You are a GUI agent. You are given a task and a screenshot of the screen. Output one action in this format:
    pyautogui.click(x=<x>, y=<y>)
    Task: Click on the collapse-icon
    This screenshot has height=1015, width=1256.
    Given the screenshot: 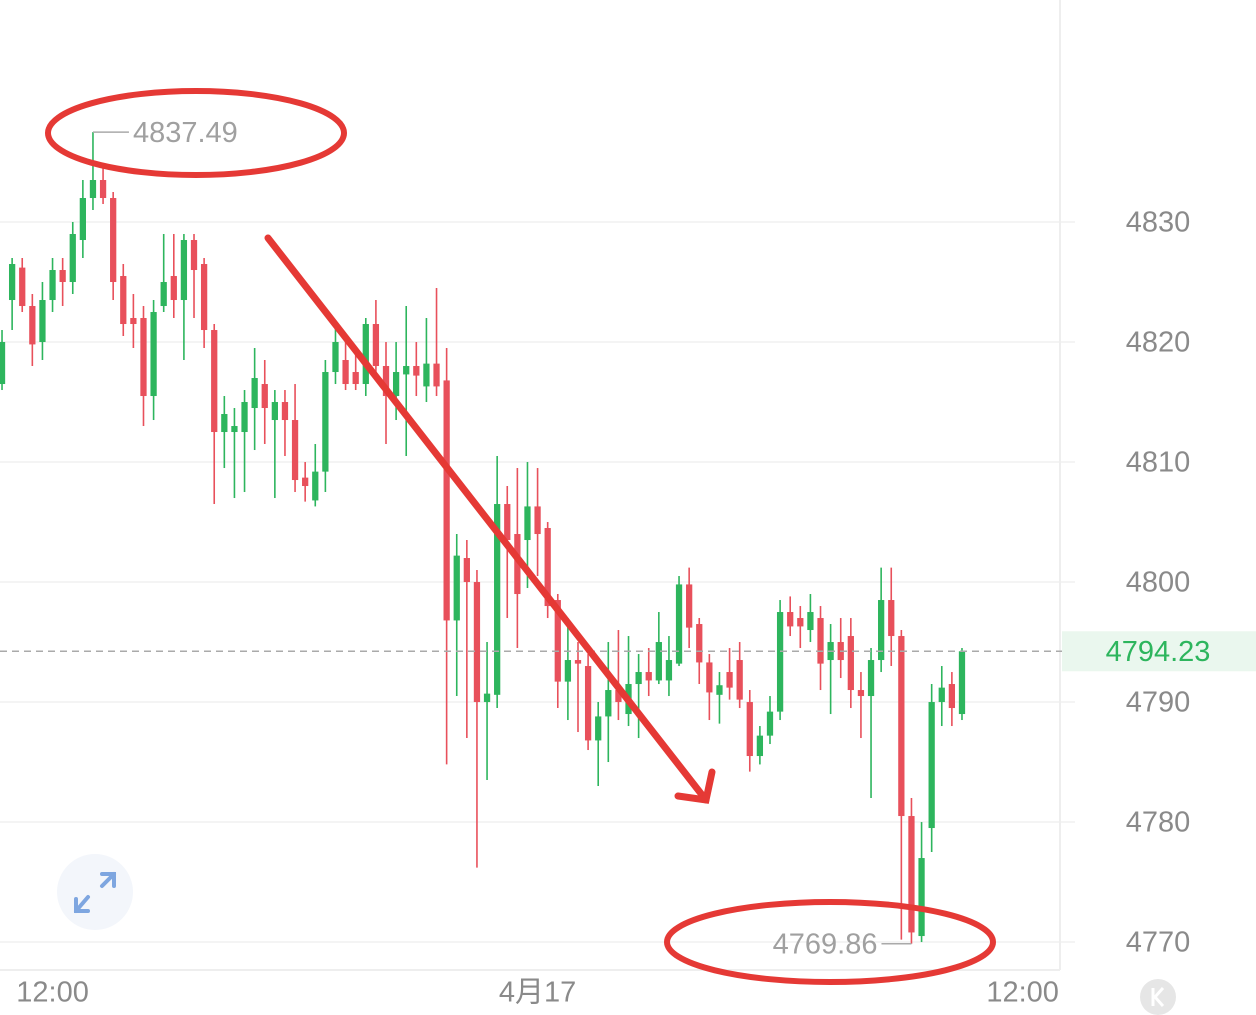 What is the action you would take?
    pyautogui.click(x=1158, y=997)
    